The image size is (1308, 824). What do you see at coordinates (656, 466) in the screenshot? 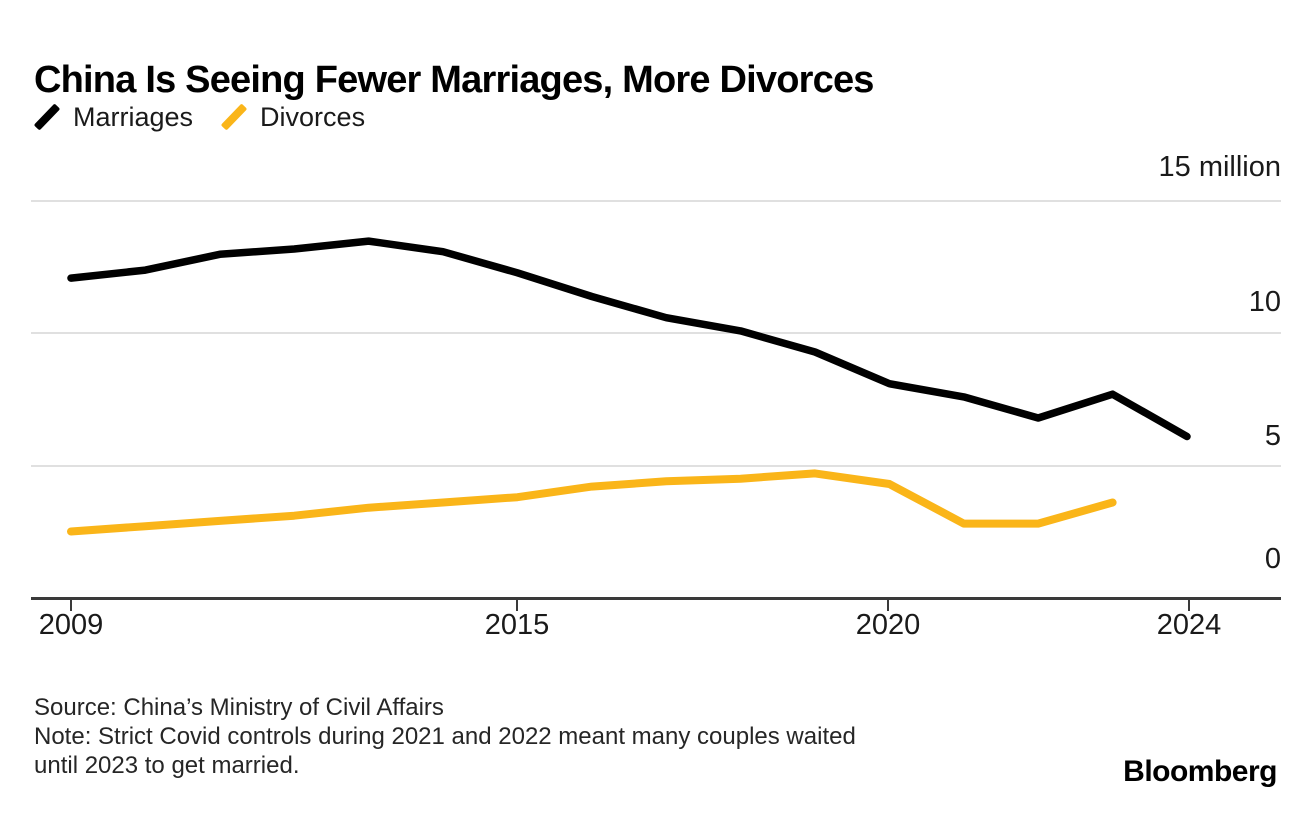
I see `gridline-5m` at bounding box center [656, 466].